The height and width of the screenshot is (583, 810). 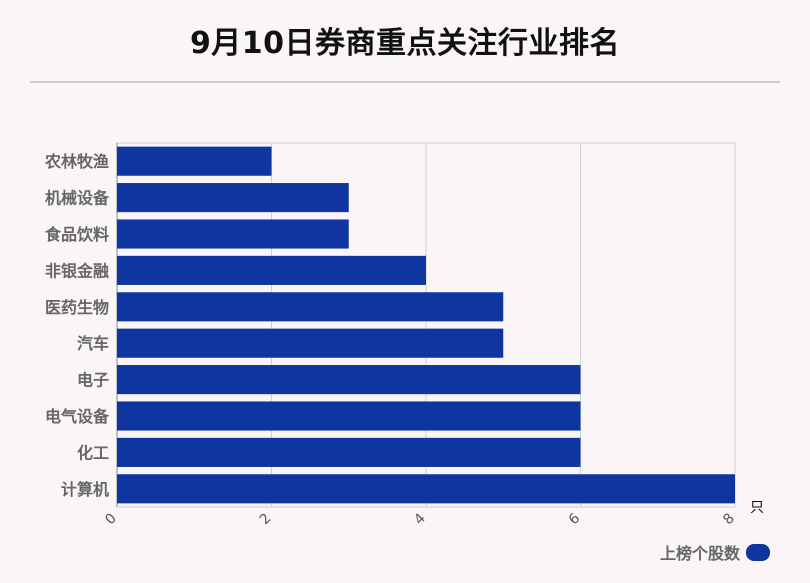 What do you see at coordinates (266, 520) in the screenshot?
I see `x-tick-label: 2` at bounding box center [266, 520].